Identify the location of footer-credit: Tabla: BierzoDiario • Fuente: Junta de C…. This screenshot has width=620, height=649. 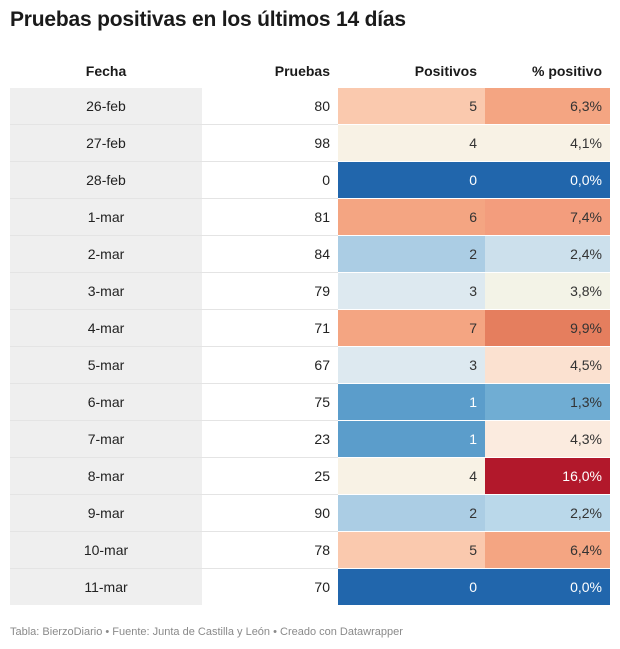
(206, 632).